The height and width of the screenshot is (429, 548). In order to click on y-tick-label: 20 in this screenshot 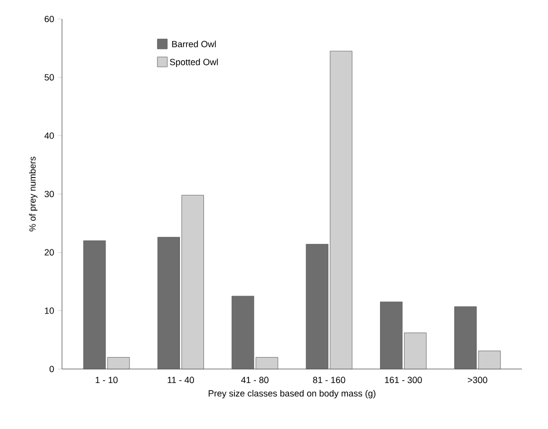, I will do `click(49, 252)`.